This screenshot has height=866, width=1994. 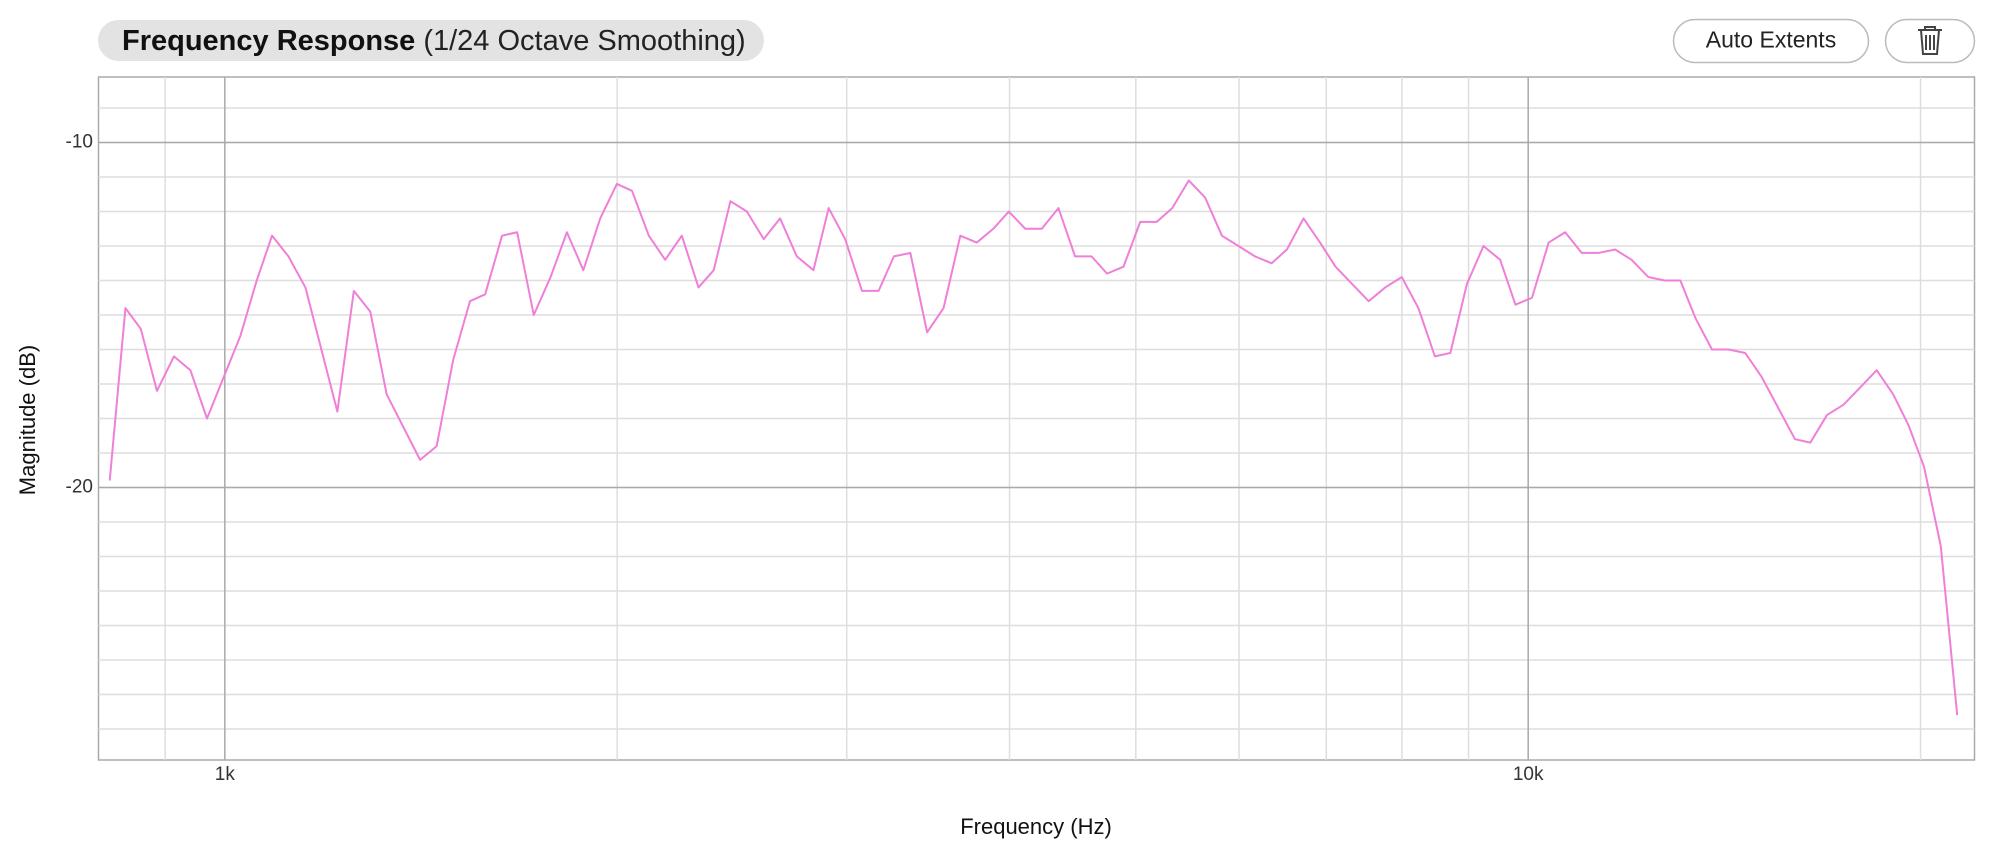 I want to click on y-tick-label: -20, so click(x=79, y=487).